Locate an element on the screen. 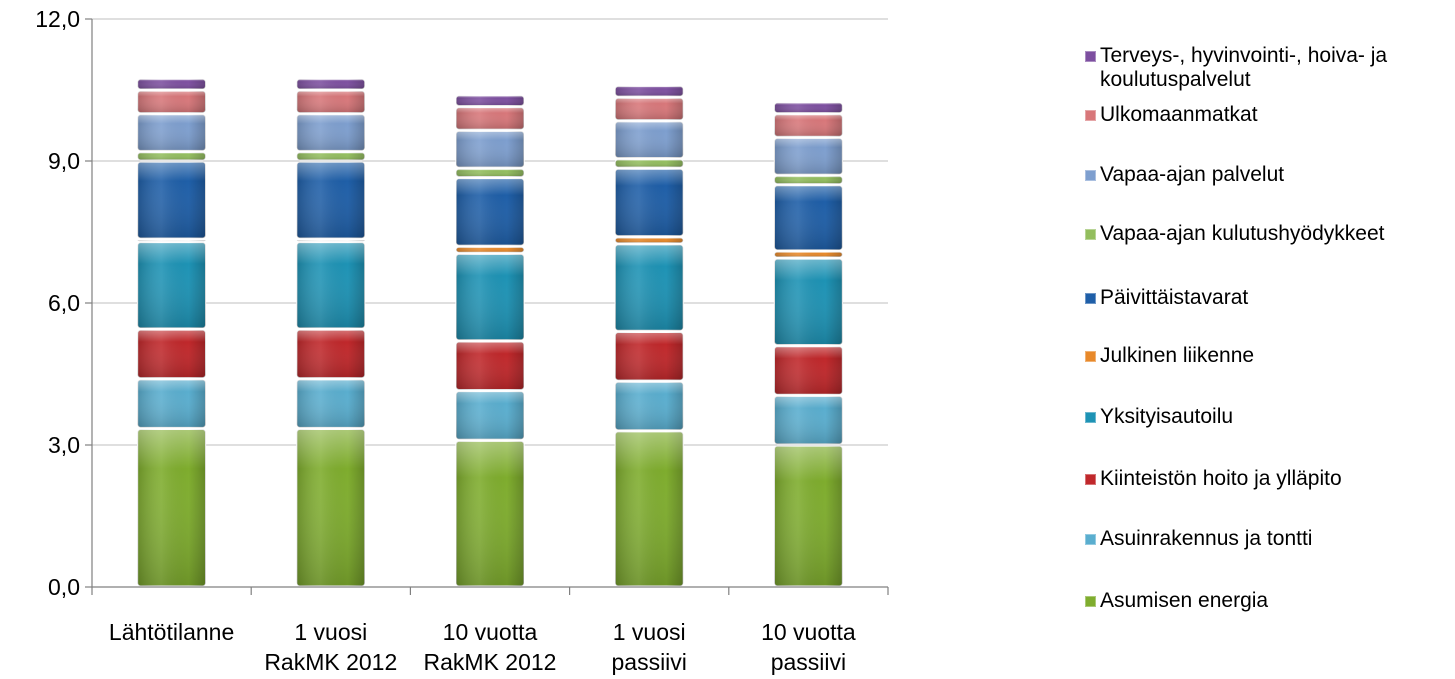 Image resolution: width=1455 pixels, height=679 pixels. y-tick-label: 3,0 is located at coordinates (64, 445).